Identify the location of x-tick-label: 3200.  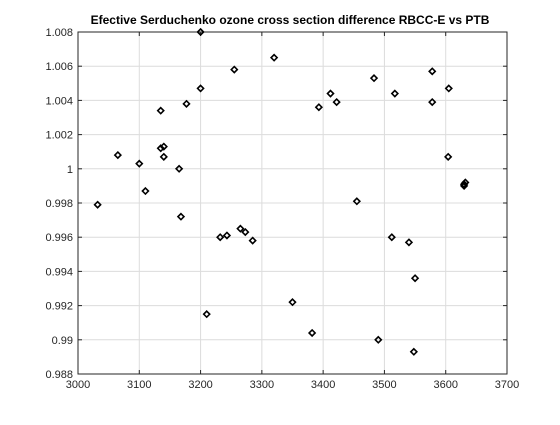
(200, 385).